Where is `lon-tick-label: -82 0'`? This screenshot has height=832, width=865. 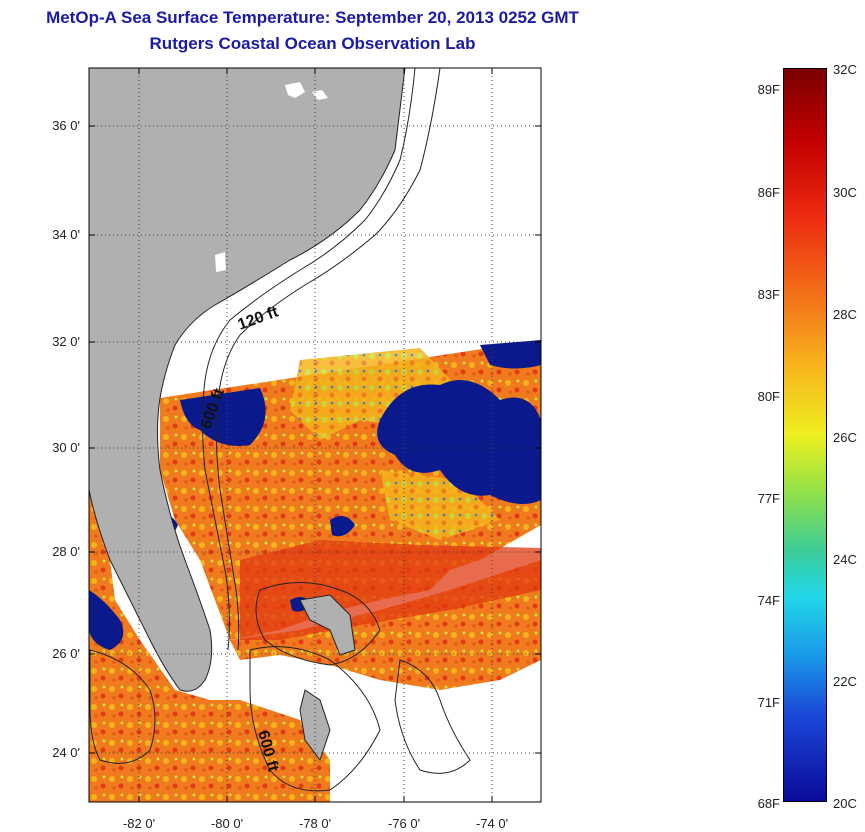
lon-tick-label: -82 0' is located at coordinates (139, 823).